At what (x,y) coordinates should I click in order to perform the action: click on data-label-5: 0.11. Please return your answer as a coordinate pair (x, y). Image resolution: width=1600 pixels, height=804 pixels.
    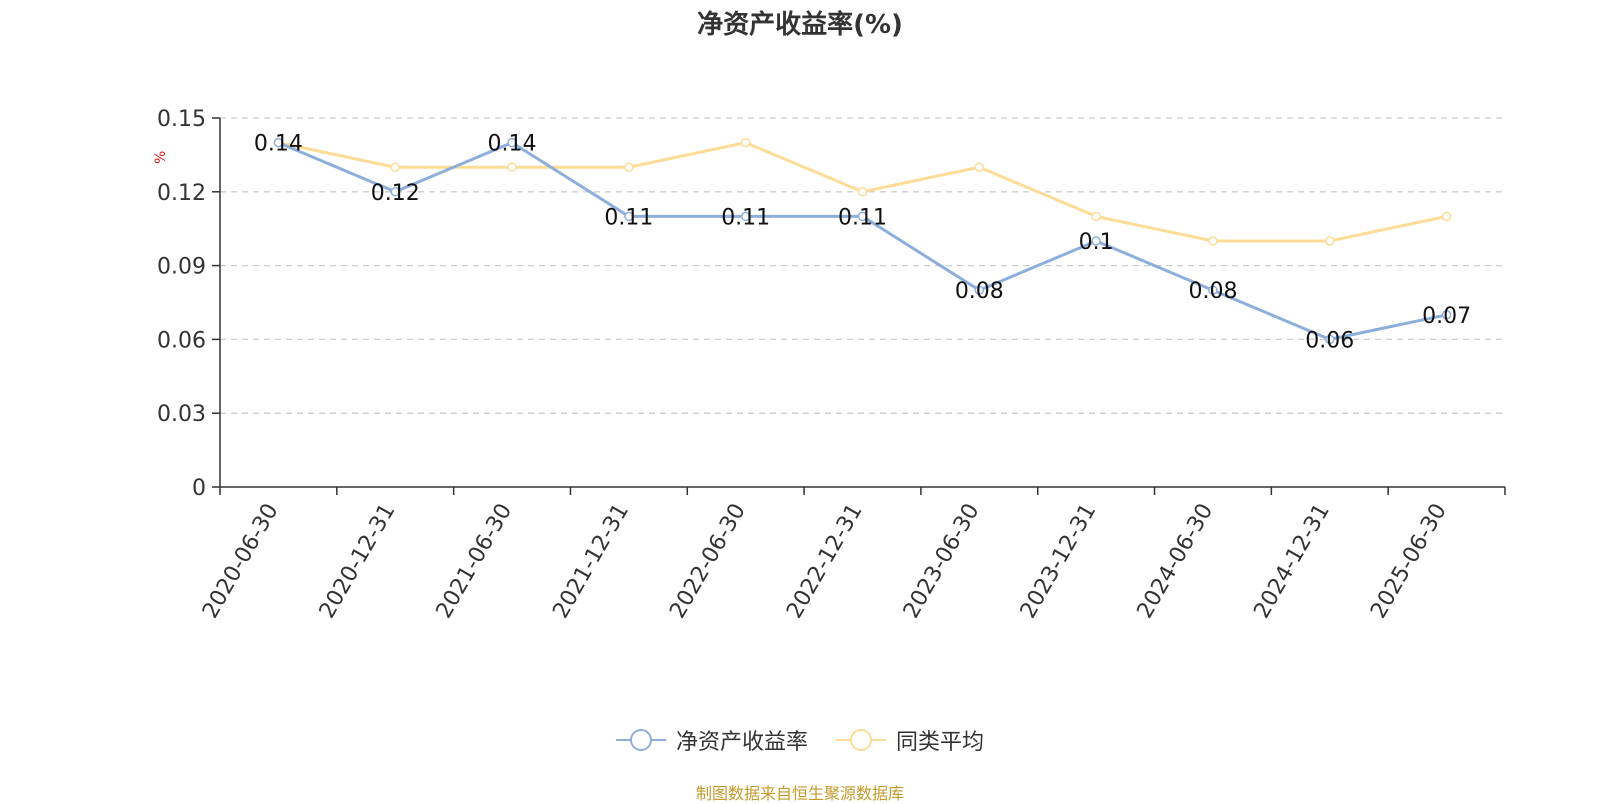
    Looking at the image, I should click on (862, 217).